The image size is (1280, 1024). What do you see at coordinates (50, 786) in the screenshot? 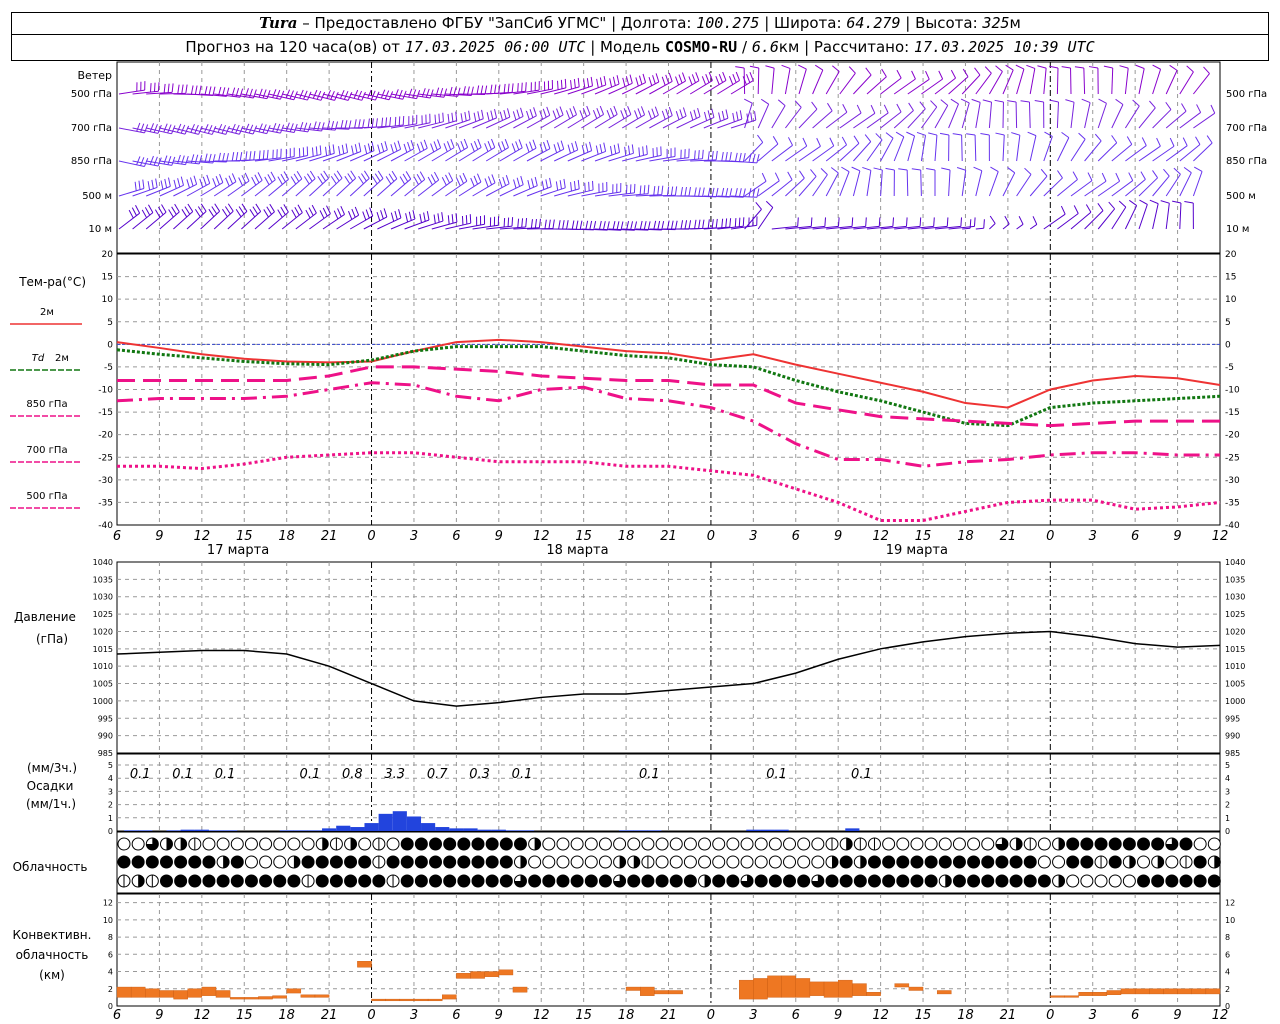
I see `precip-ylabel: Осадки` at bounding box center [50, 786].